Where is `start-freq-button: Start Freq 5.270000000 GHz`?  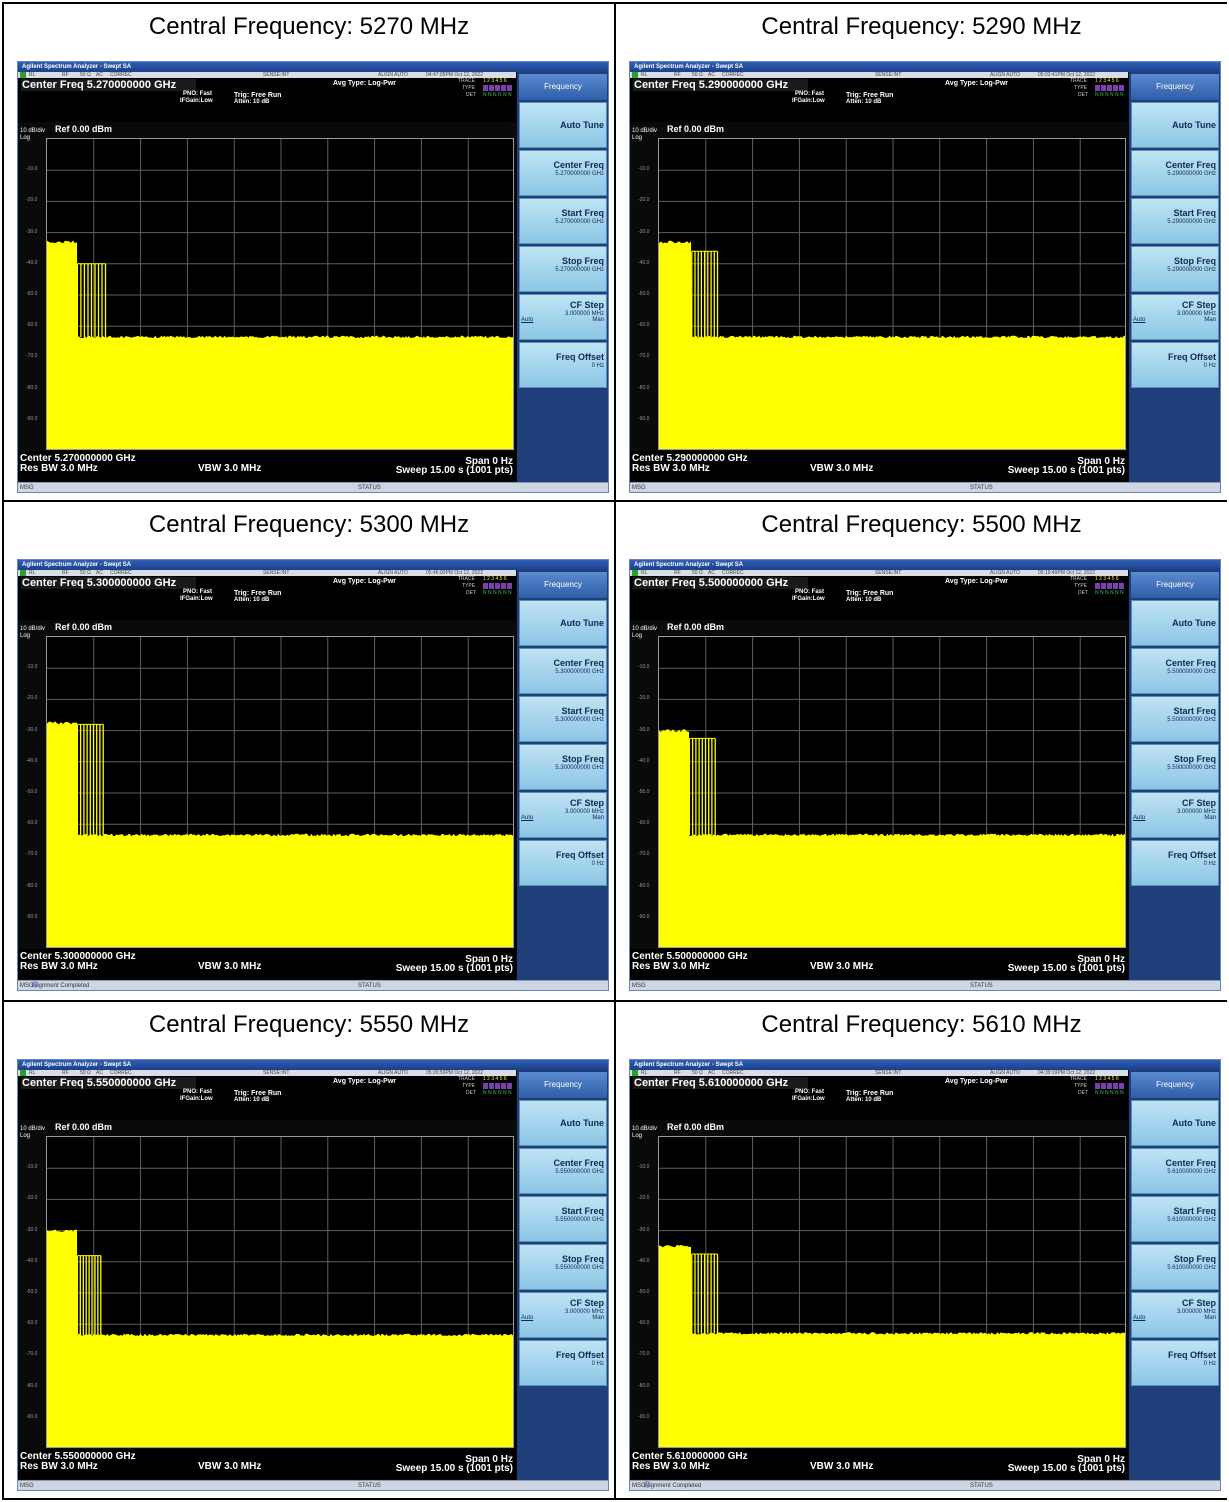 start-freq-button: Start Freq 5.270000000 GHz is located at coordinates (563, 221).